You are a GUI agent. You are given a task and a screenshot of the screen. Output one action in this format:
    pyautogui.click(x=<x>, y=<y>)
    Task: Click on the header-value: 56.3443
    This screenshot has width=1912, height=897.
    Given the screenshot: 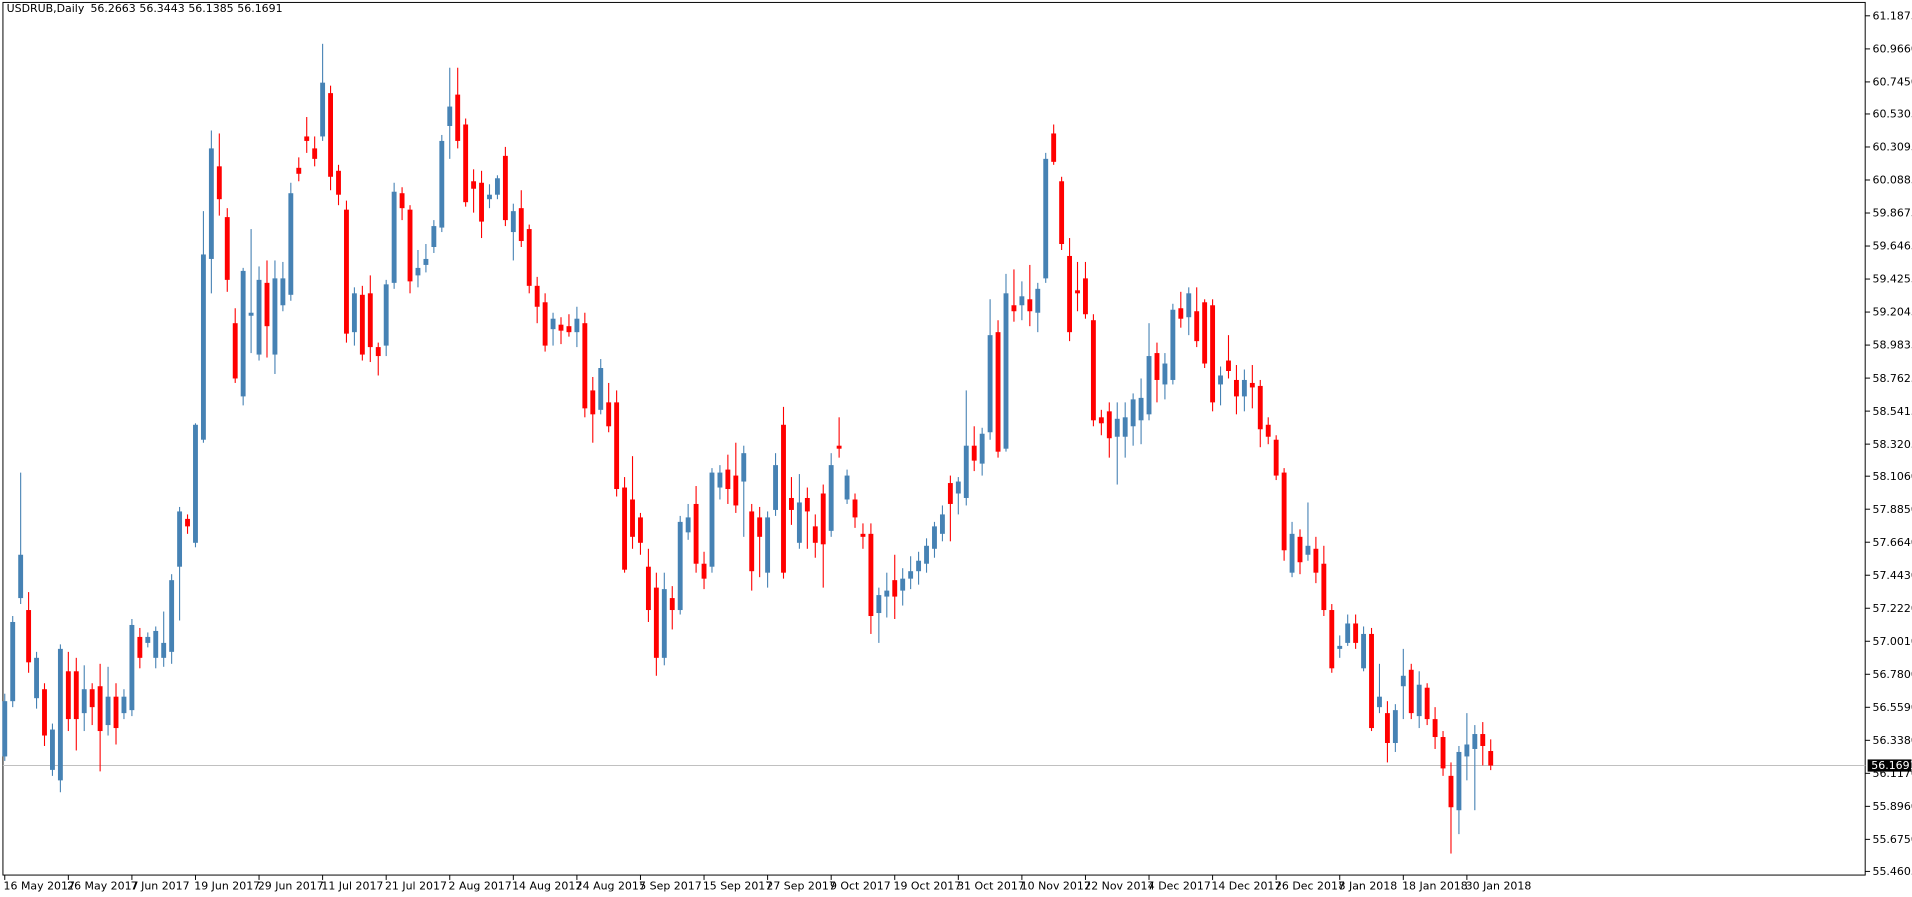 What is the action you would take?
    pyautogui.click(x=161, y=8)
    